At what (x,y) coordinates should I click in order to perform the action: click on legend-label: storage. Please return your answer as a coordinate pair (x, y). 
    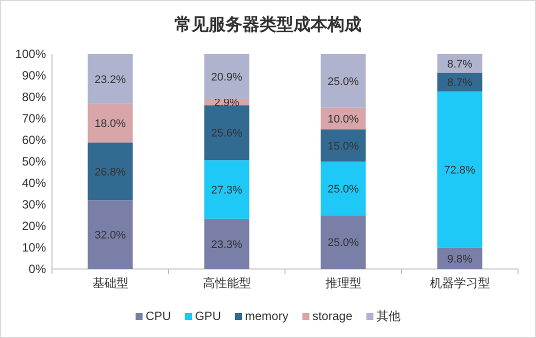
    Looking at the image, I should click on (332, 316).